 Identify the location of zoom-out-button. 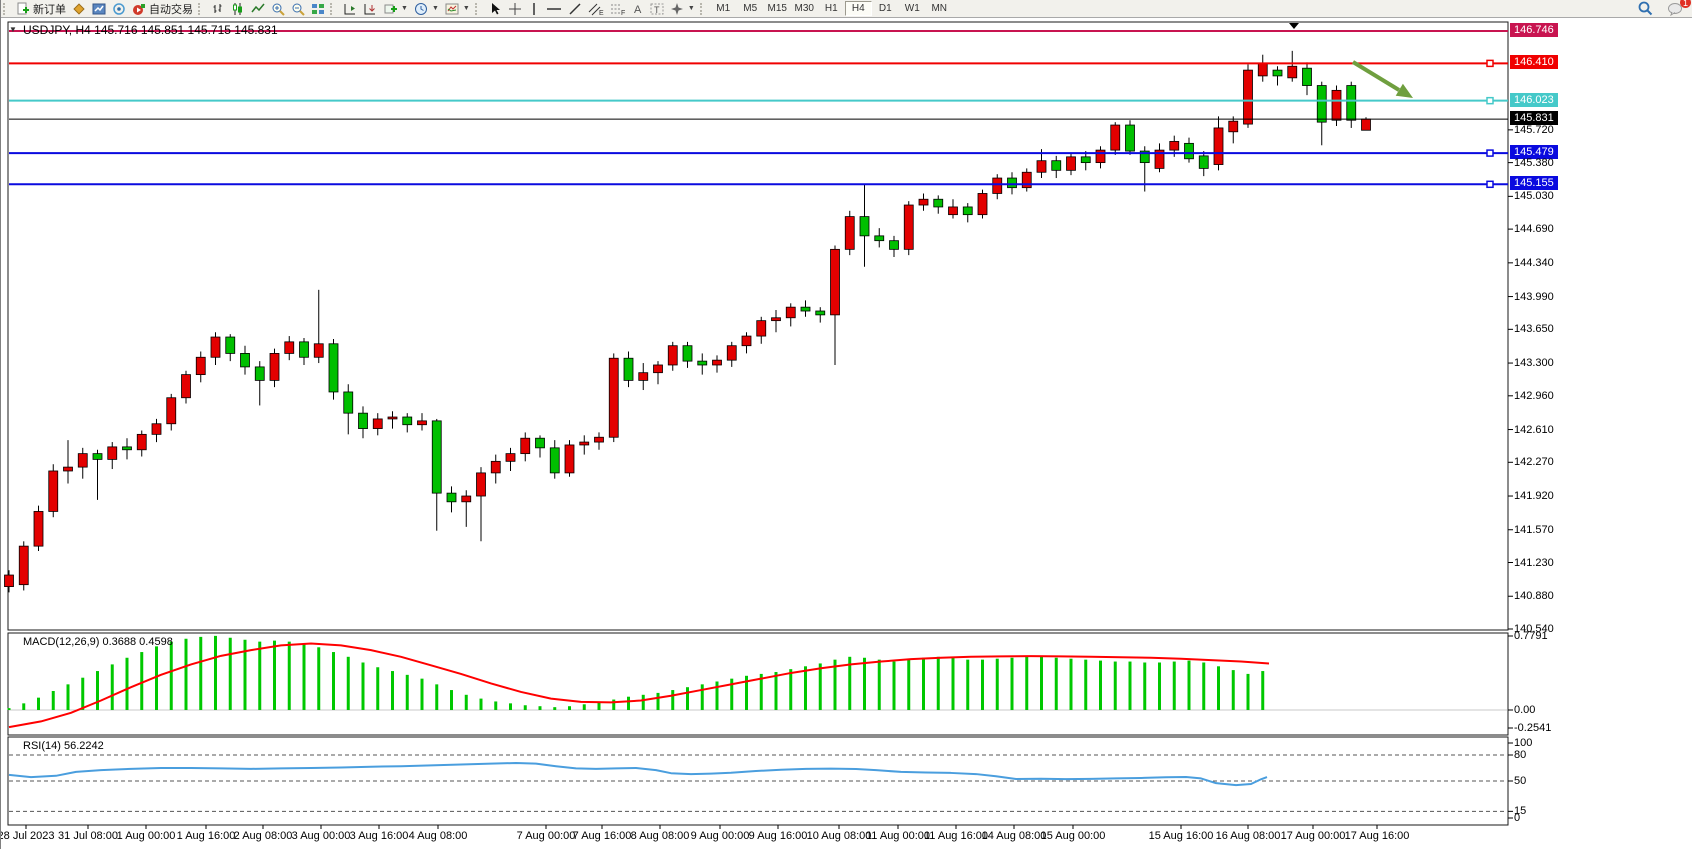
(298, 8).